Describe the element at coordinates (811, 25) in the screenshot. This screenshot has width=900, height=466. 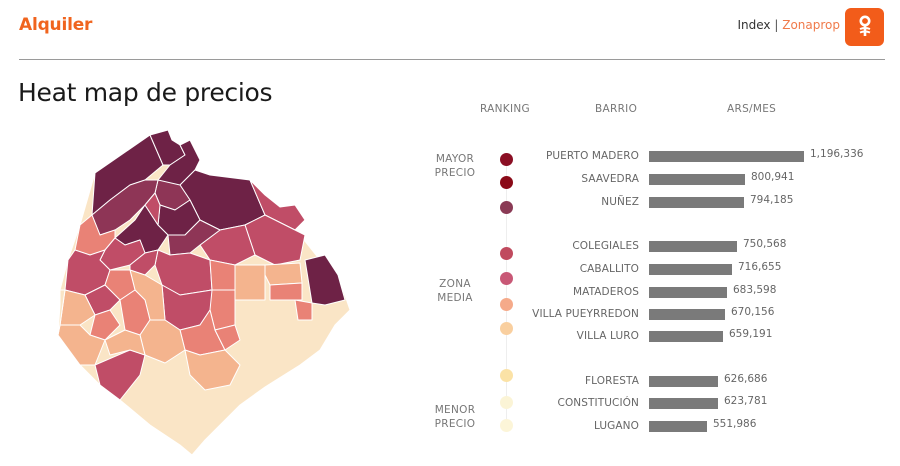
I see `source-link: Zonaprop` at that location.